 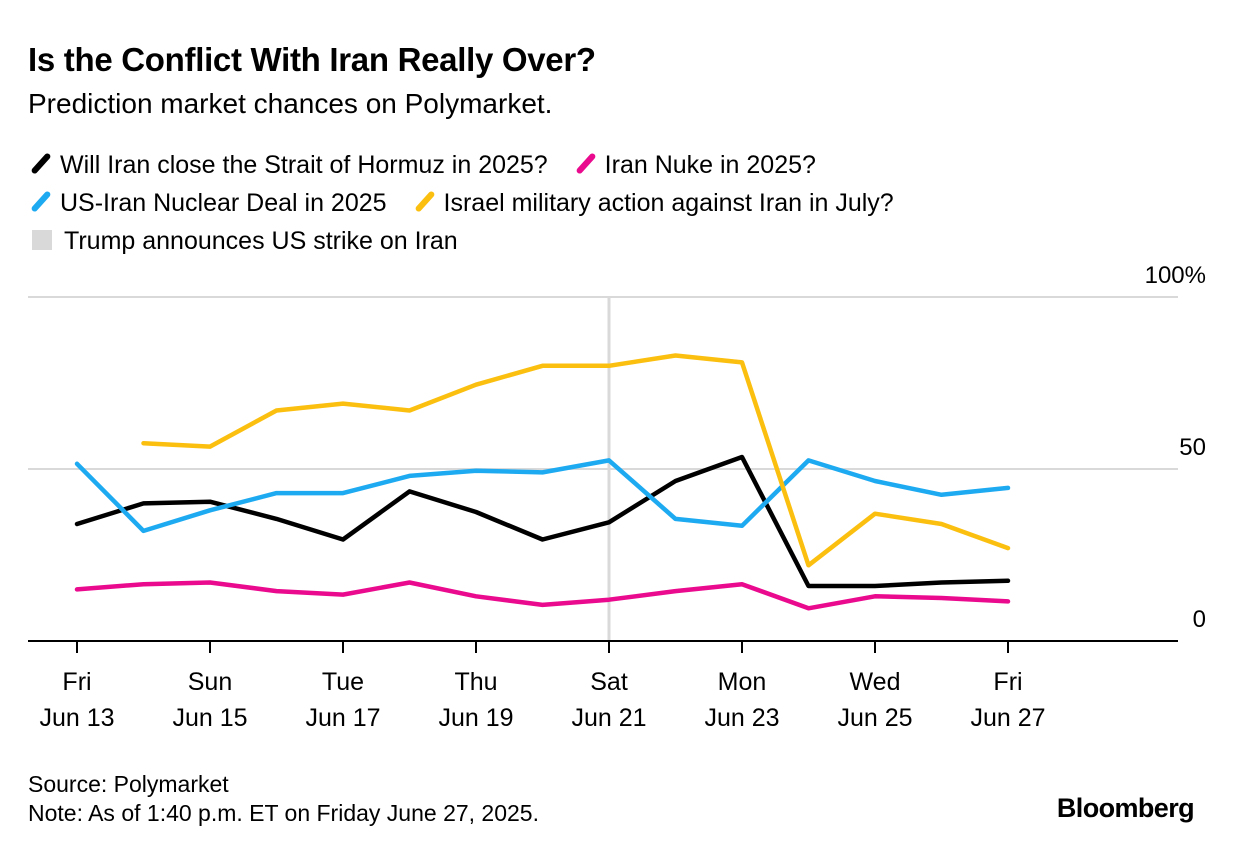 I want to click on x-tick-day-2025-06-25: Wed, so click(x=875, y=682).